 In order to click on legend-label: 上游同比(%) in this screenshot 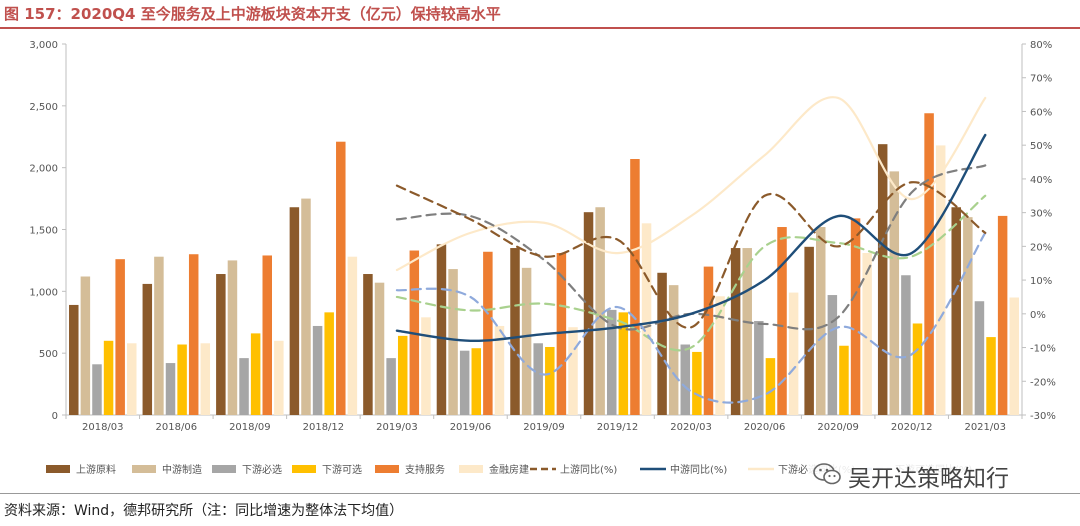, I will do `click(588, 469)`.